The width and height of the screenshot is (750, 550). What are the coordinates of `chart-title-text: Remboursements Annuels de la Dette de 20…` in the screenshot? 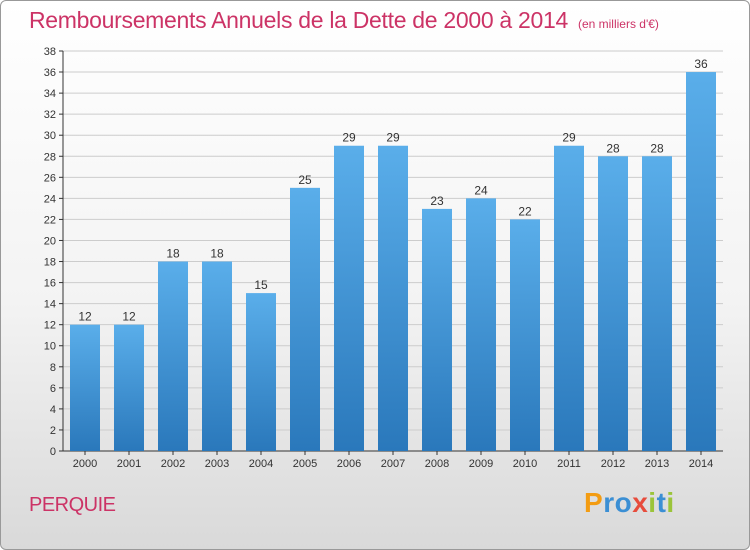 It's located at (298, 20).